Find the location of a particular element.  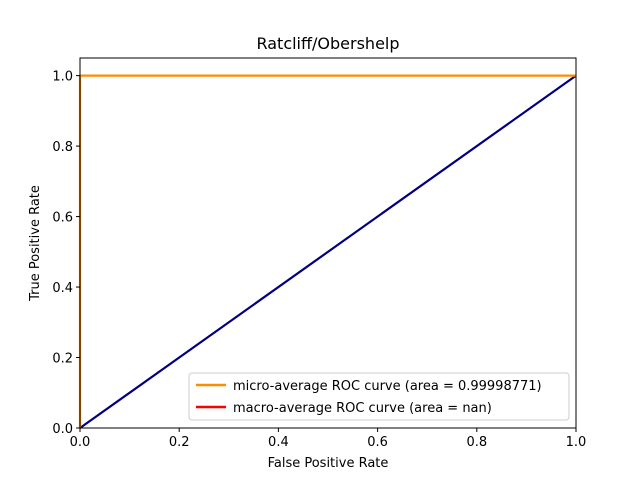

x-tick-label: 0.2 is located at coordinates (179, 442).